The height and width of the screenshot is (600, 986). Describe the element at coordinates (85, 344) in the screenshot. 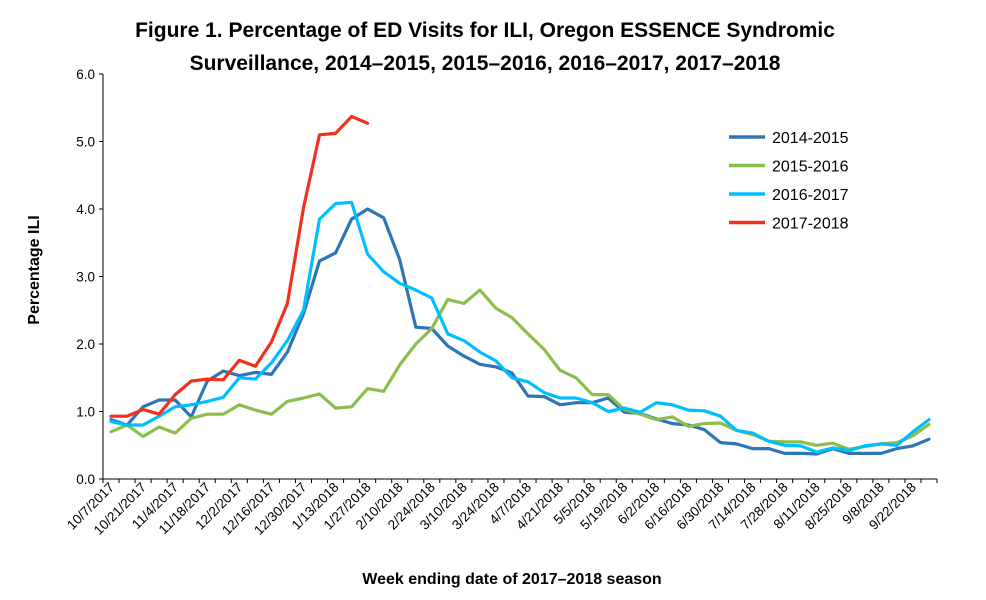

I see `y-tick-label: 2.0` at that location.